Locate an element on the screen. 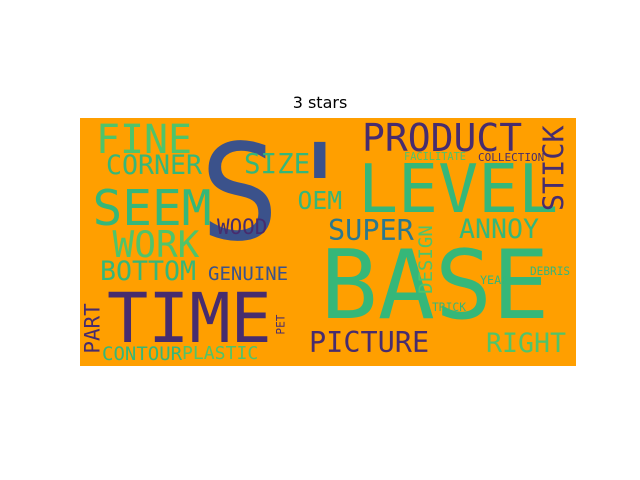 Image resolution: width=640 pixels, height=480 pixels. word-right: RIGHT is located at coordinates (526, 343).